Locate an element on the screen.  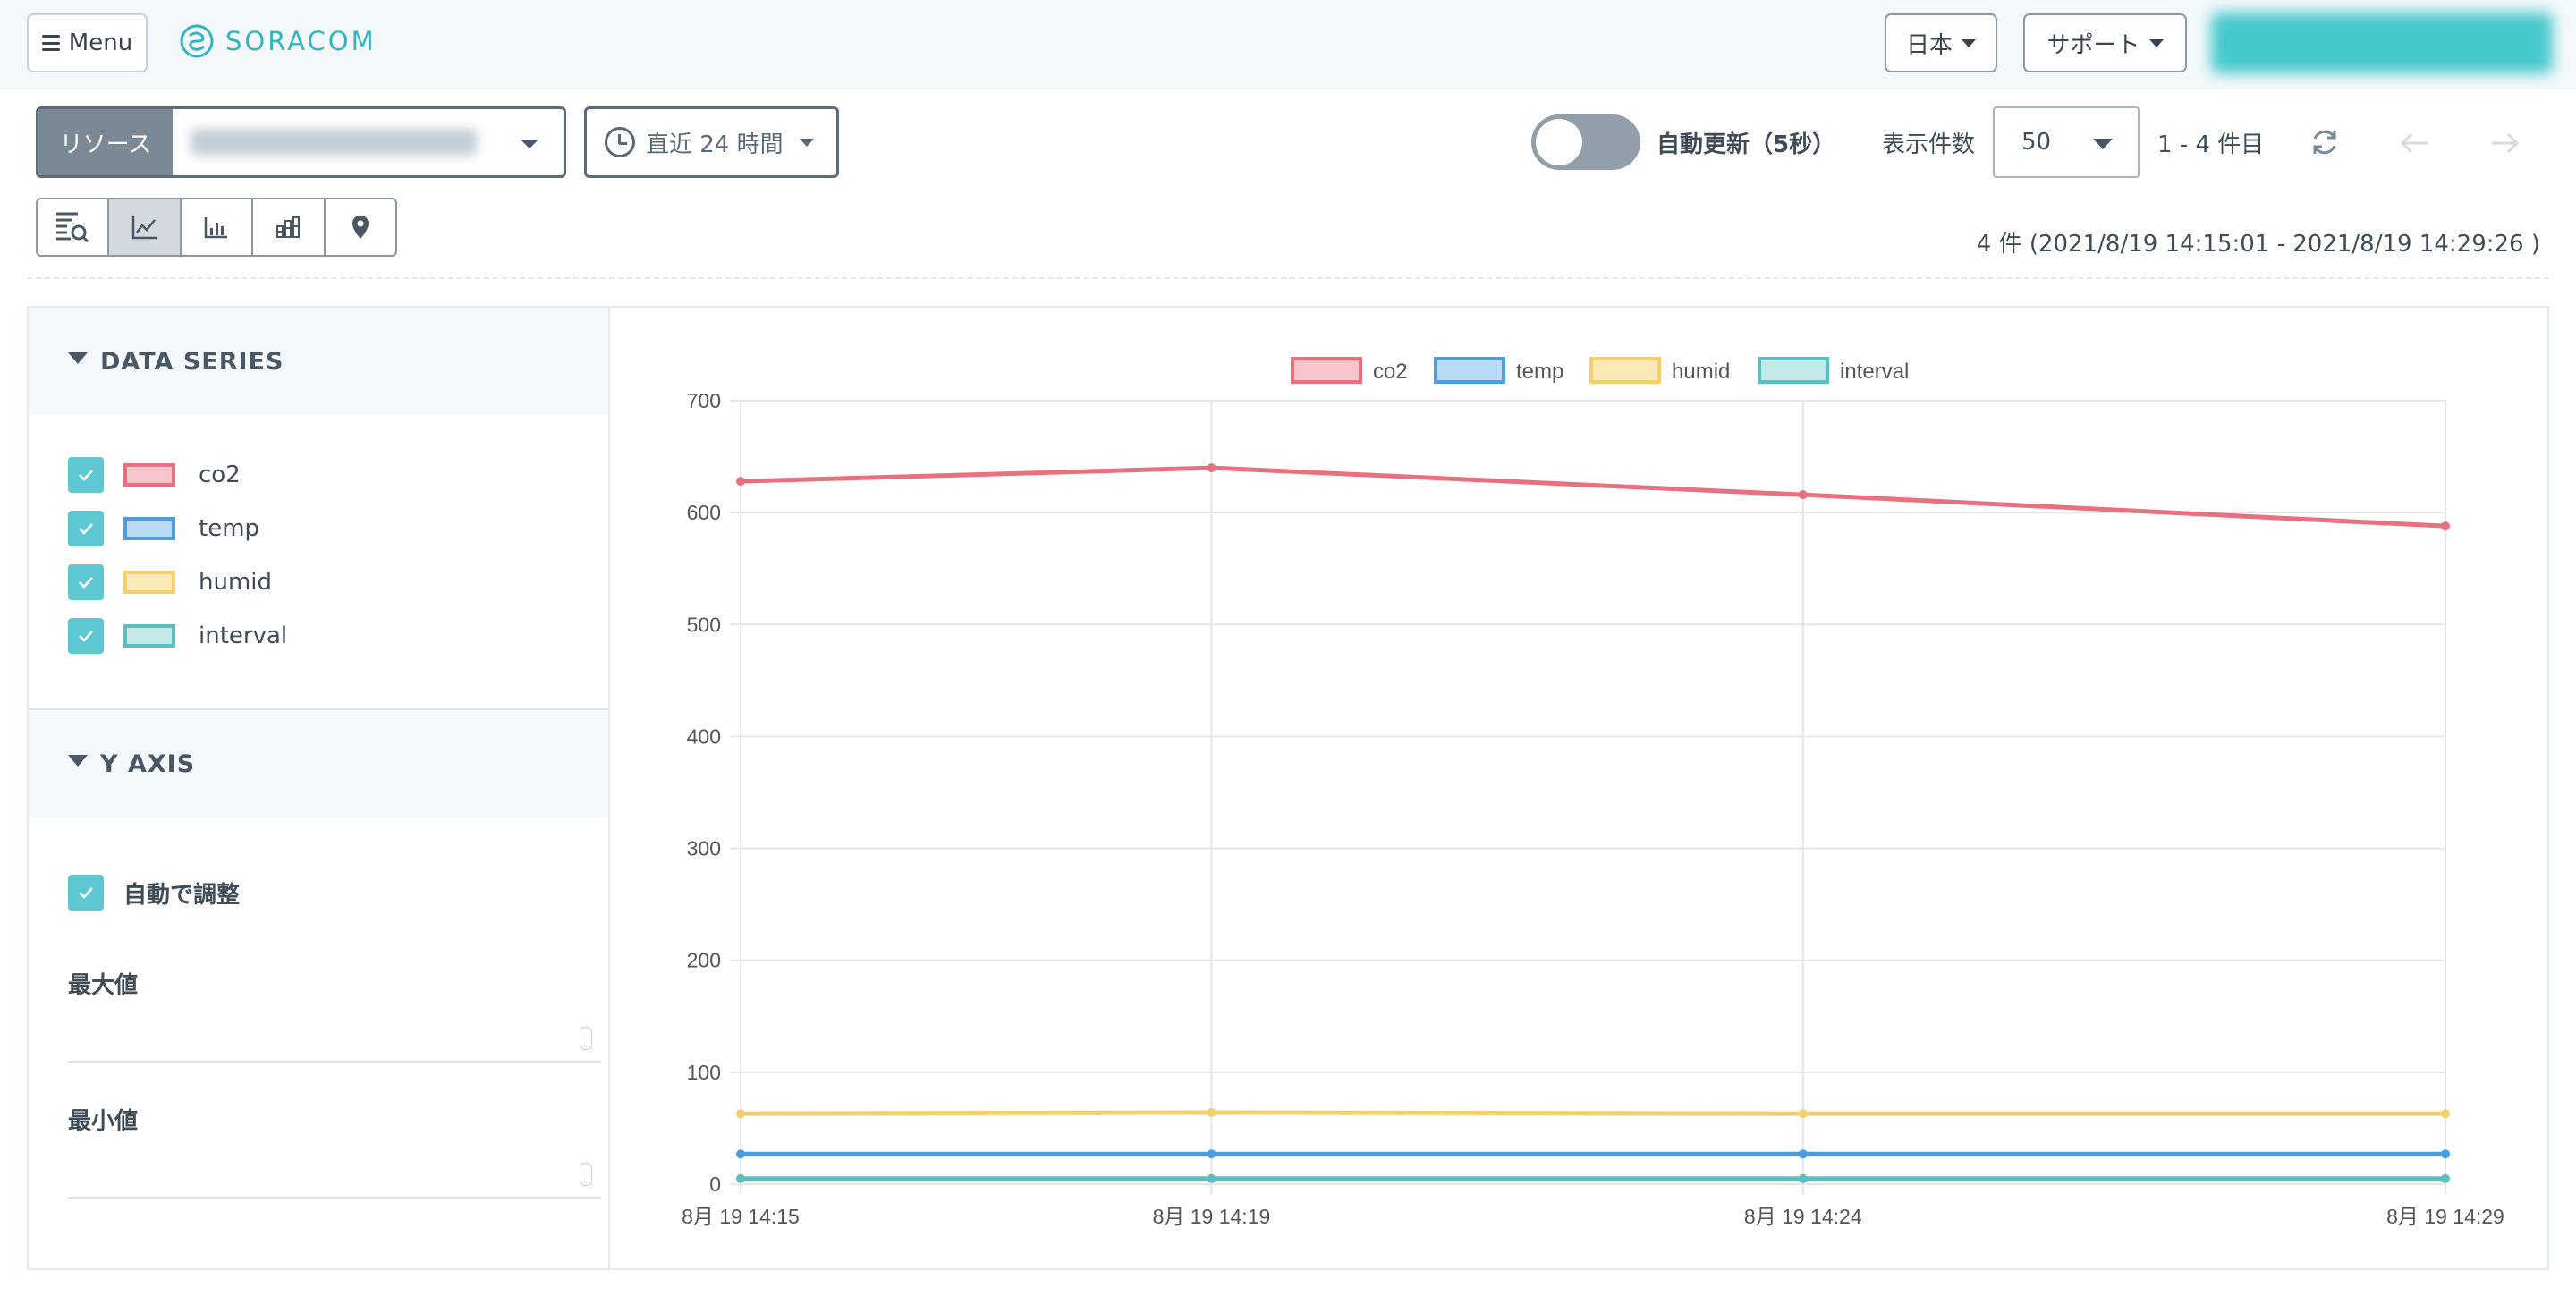
series-item-temp: temp is located at coordinates (163, 528).